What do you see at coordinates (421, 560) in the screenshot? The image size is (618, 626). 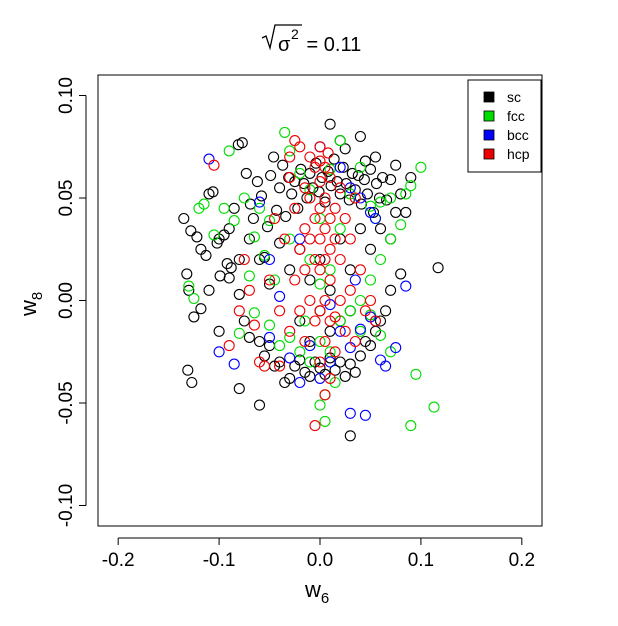 I see `x-tick-label: 0.1` at bounding box center [421, 560].